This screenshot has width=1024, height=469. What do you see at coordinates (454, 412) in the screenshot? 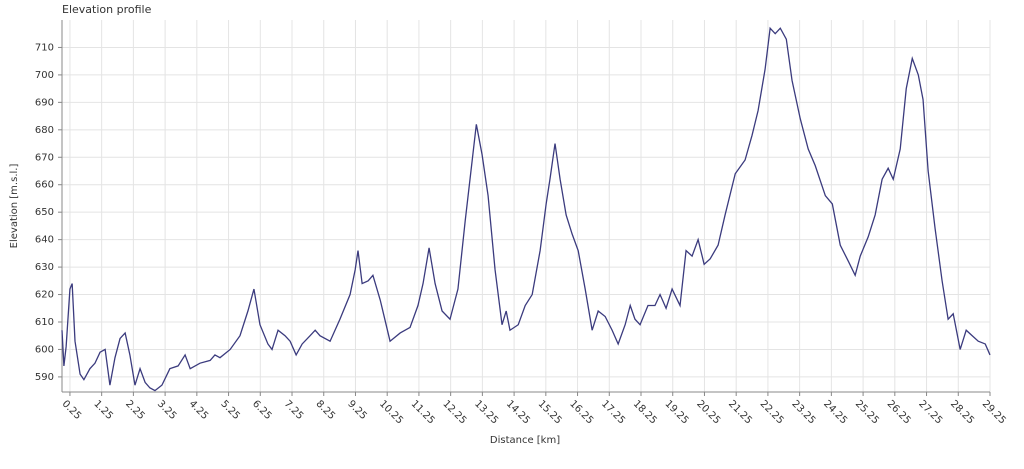
I see `x-tick-label: 12.25` at bounding box center [454, 412].